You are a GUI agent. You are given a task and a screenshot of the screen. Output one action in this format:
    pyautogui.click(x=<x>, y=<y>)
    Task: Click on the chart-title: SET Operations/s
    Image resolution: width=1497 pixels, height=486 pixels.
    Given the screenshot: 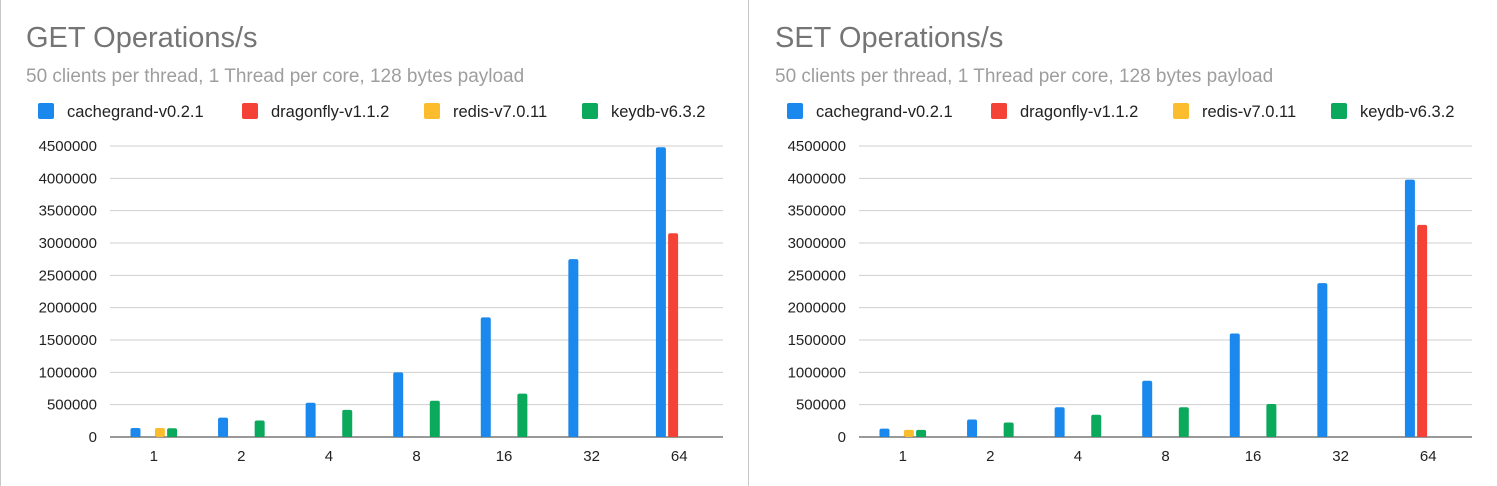 What is the action you would take?
    pyautogui.click(x=889, y=38)
    